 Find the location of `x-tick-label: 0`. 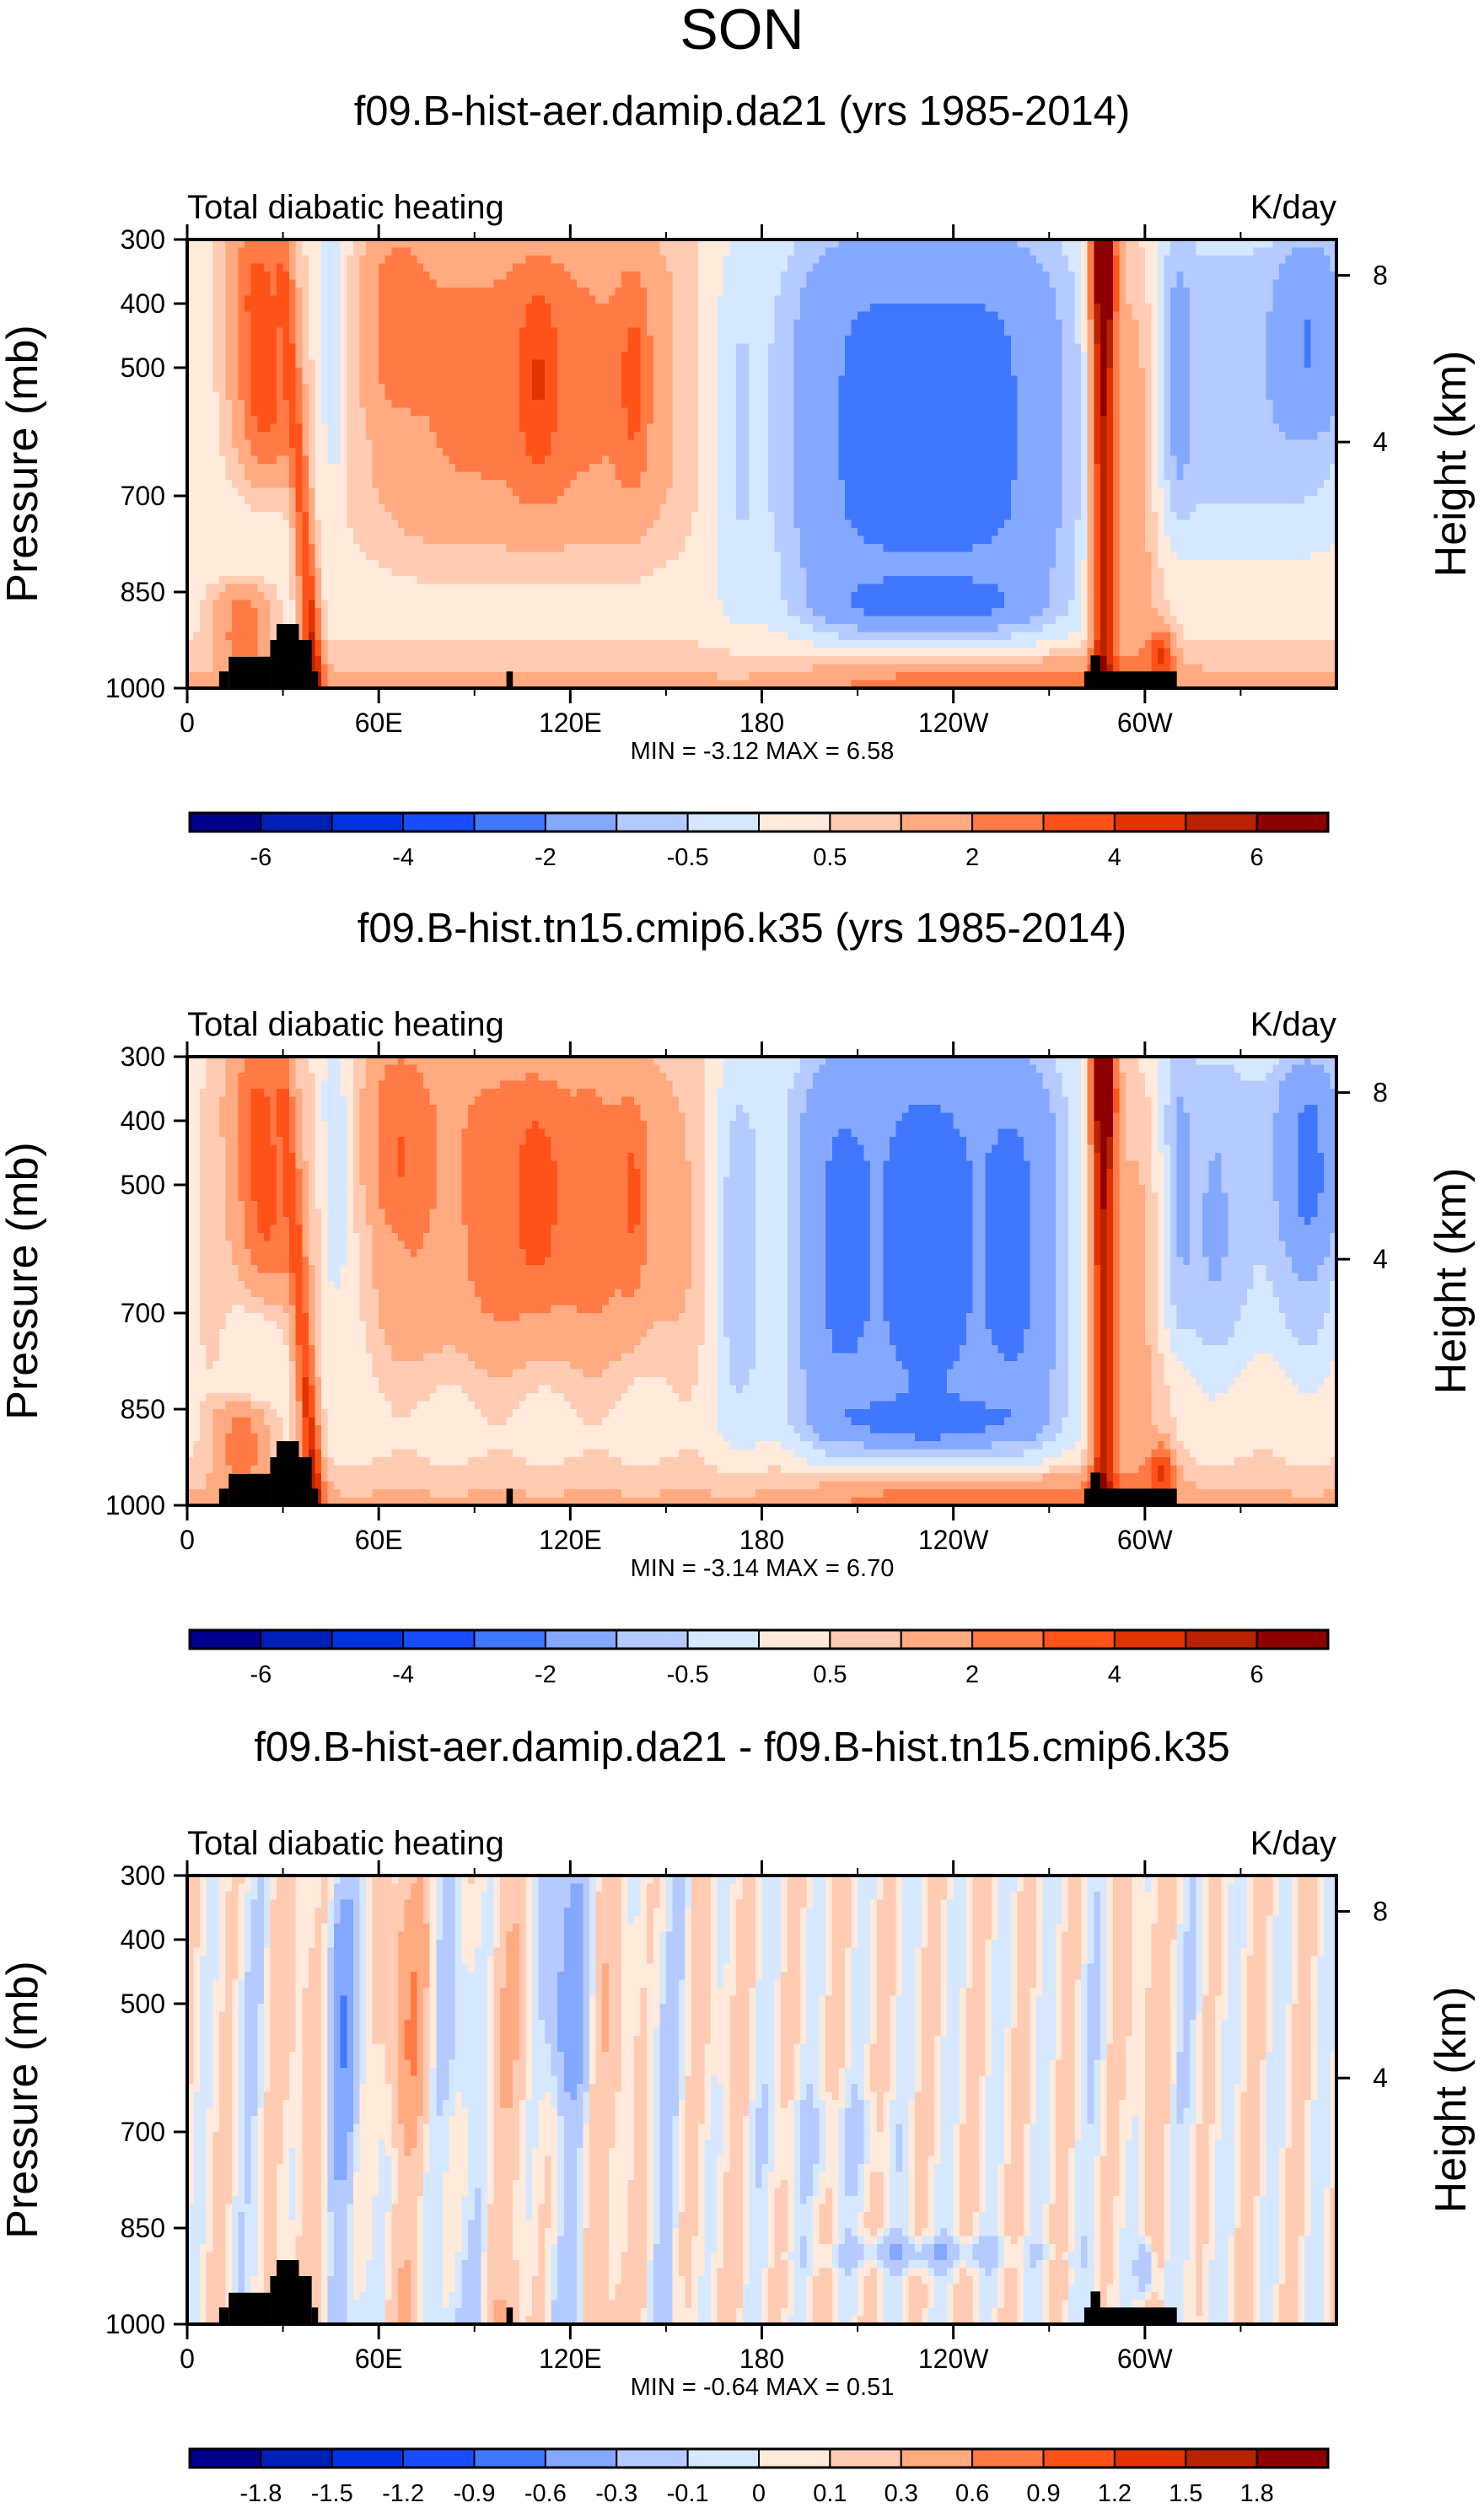

x-tick-label: 0 is located at coordinates (187, 1540).